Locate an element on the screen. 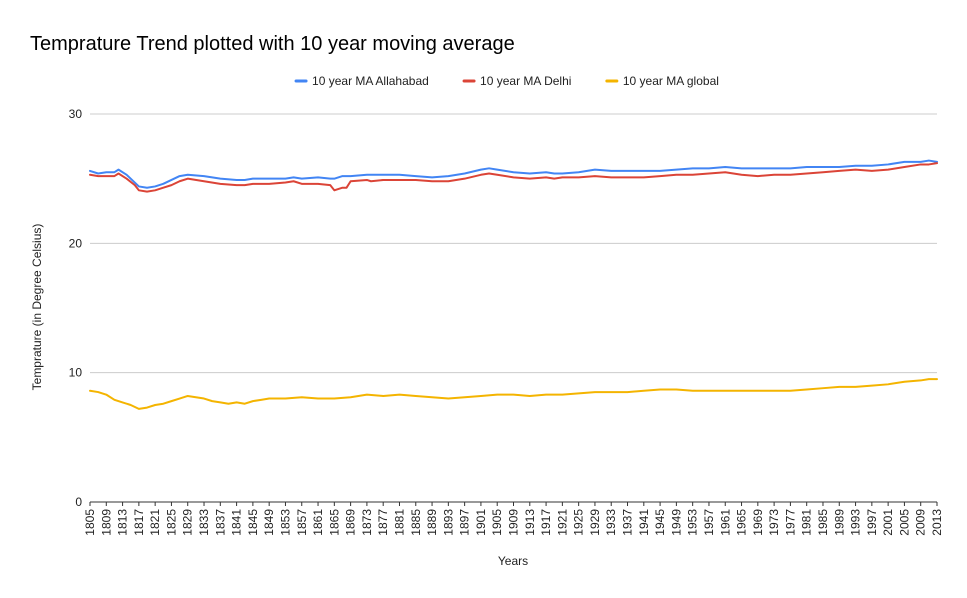 Image resolution: width=967 pixels, height=598 pixels. x-tick-label: 1825 is located at coordinates (171, 522).